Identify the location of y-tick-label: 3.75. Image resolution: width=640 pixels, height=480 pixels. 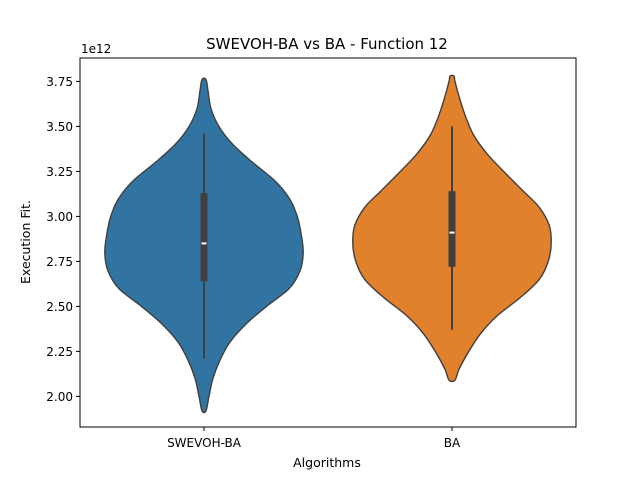
(59, 82).